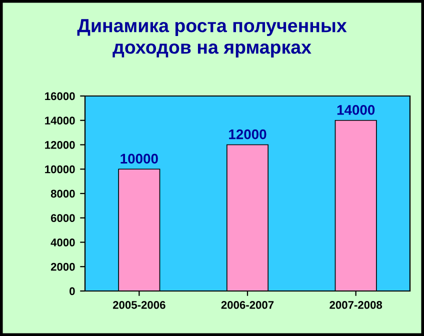 The image size is (424, 336). I want to click on y-tick-label: 2000, so click(62, 266).